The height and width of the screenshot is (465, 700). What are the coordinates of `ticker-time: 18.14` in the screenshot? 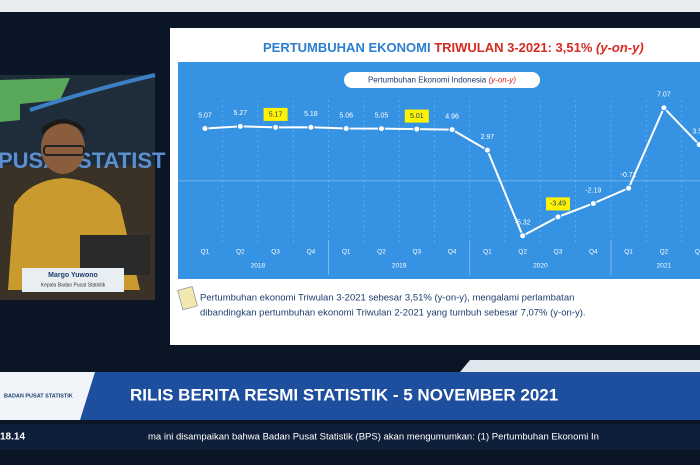 It's located at (12, 437).